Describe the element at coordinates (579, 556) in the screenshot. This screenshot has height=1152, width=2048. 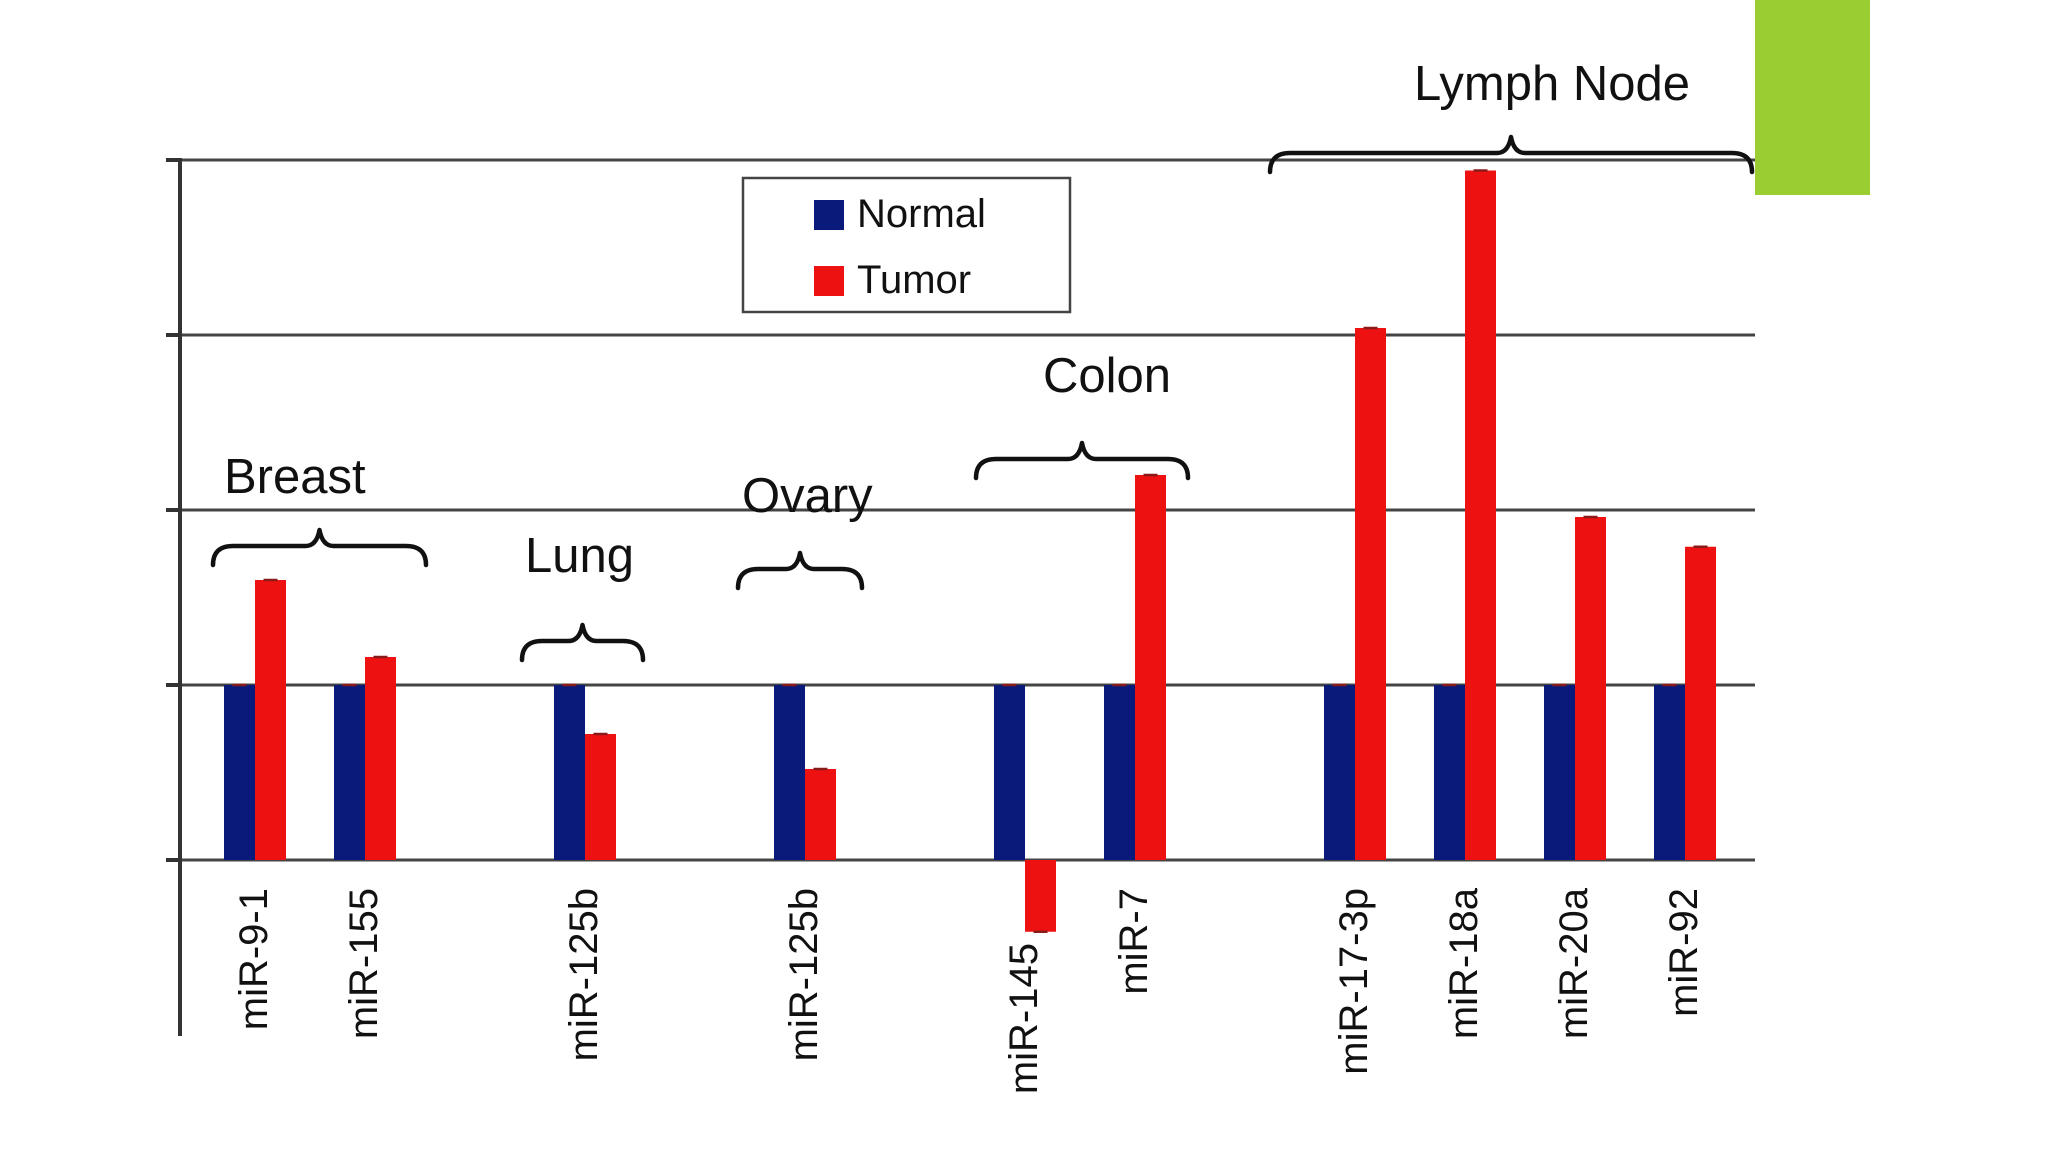
I see `group-label: Lung` at that location.